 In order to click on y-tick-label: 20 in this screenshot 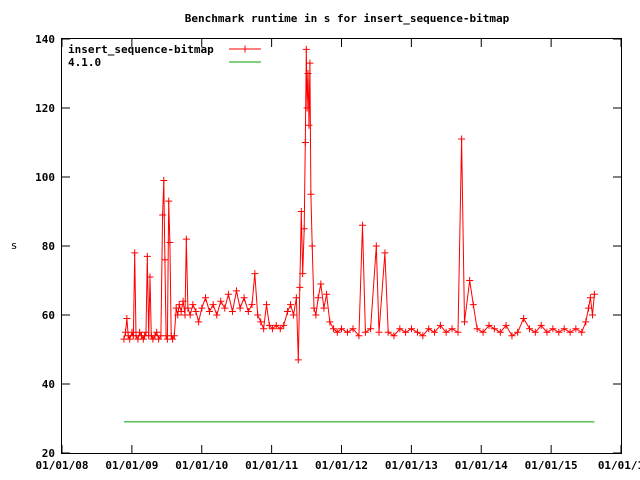, I will do `click(48, 453)`.